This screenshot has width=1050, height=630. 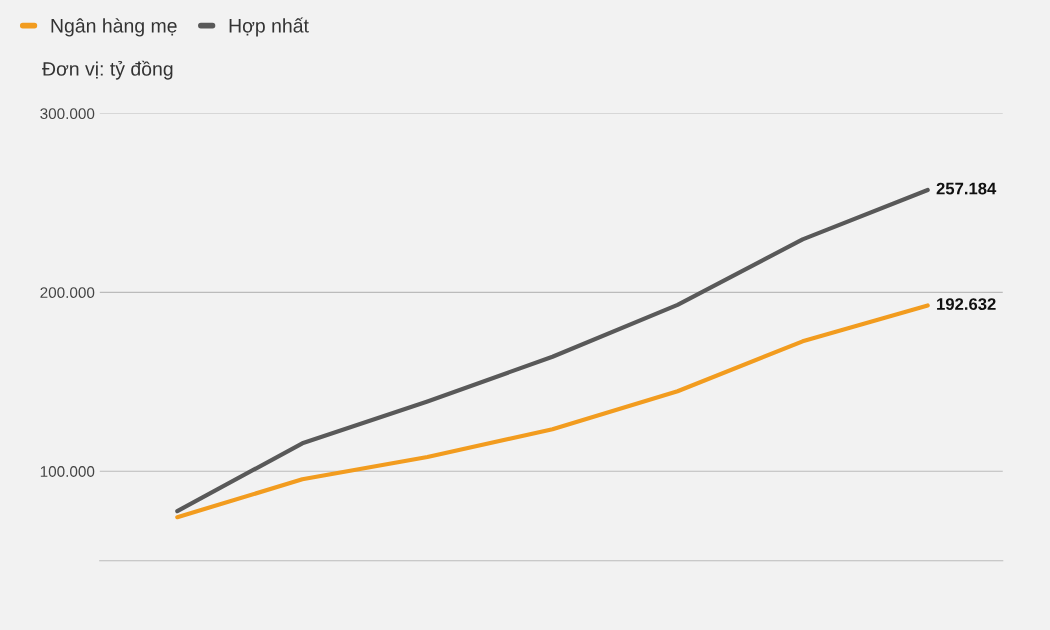 I want to click on data-label: 192.632, so click(x=966, y=304).